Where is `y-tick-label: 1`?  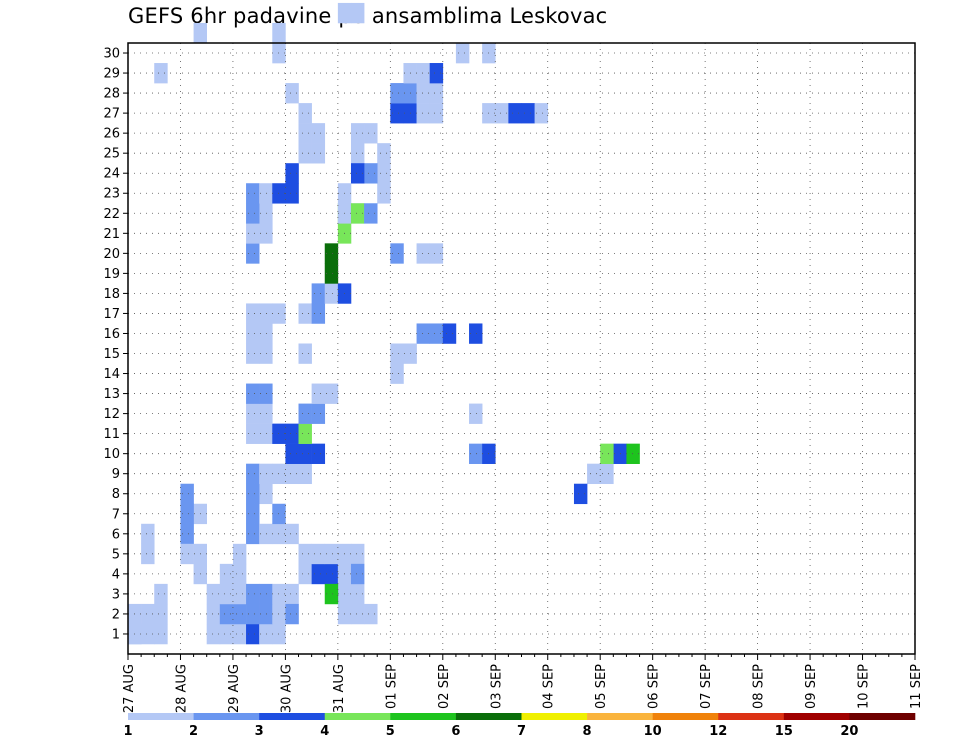
y-tick-label: 1 is located at coordinates (116, 634).